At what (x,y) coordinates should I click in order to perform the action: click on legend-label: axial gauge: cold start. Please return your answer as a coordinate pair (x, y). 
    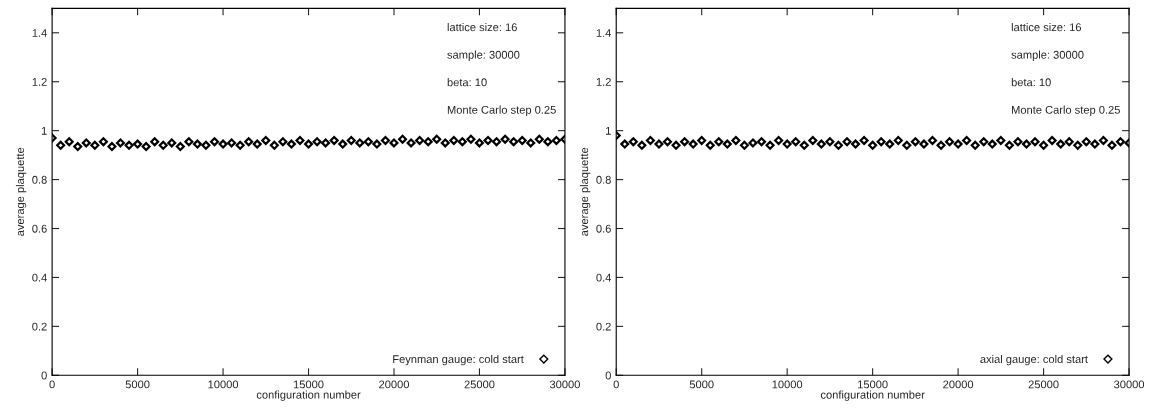
    Looking at the image, I should click on (1034, 360).